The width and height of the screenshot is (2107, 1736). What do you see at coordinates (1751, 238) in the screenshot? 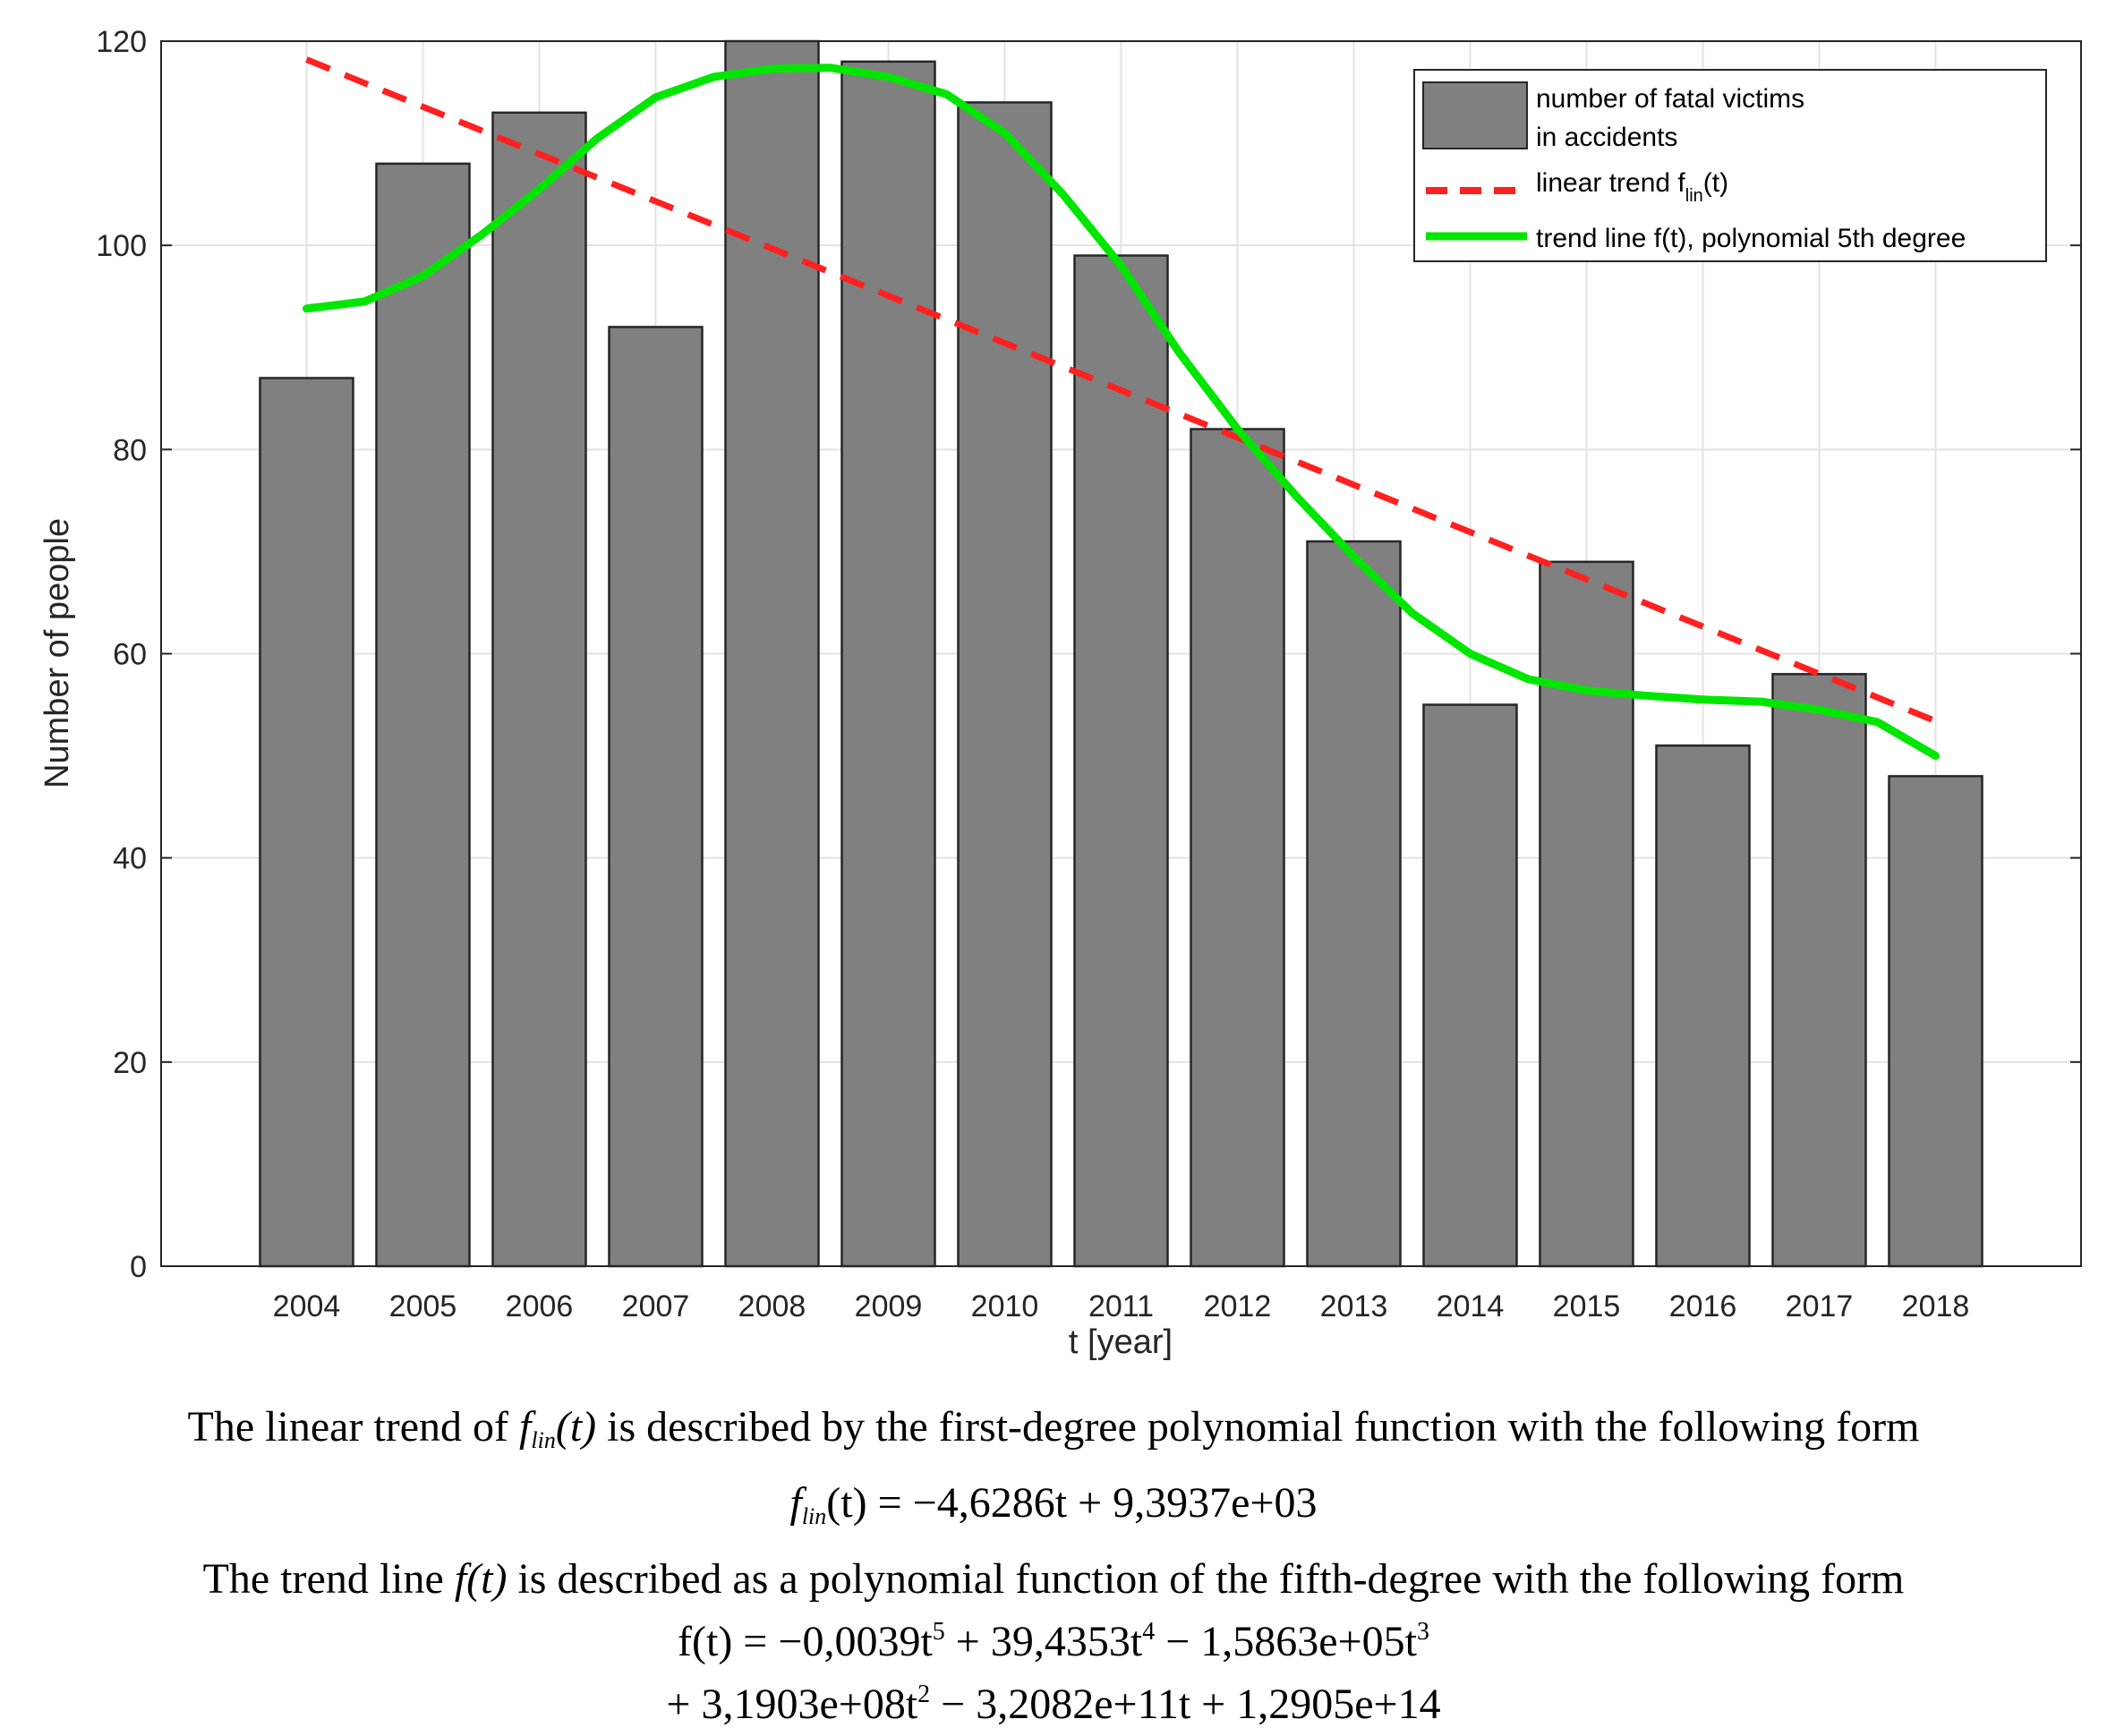
I see `legend-label-poly: trend line f(t), polynomial 5th degree` at bounding box center [1751, 238].